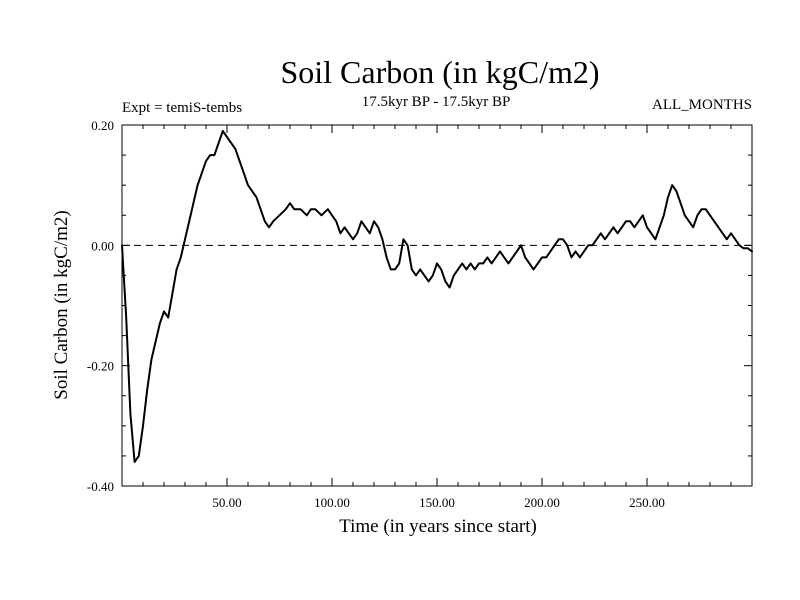 The width and height of the screenshot is (800, 600). What do you see at coordinates (226, 502) in the screenshot?
I see `x-tick-label: 50.00` at bounding box center [226, 502].